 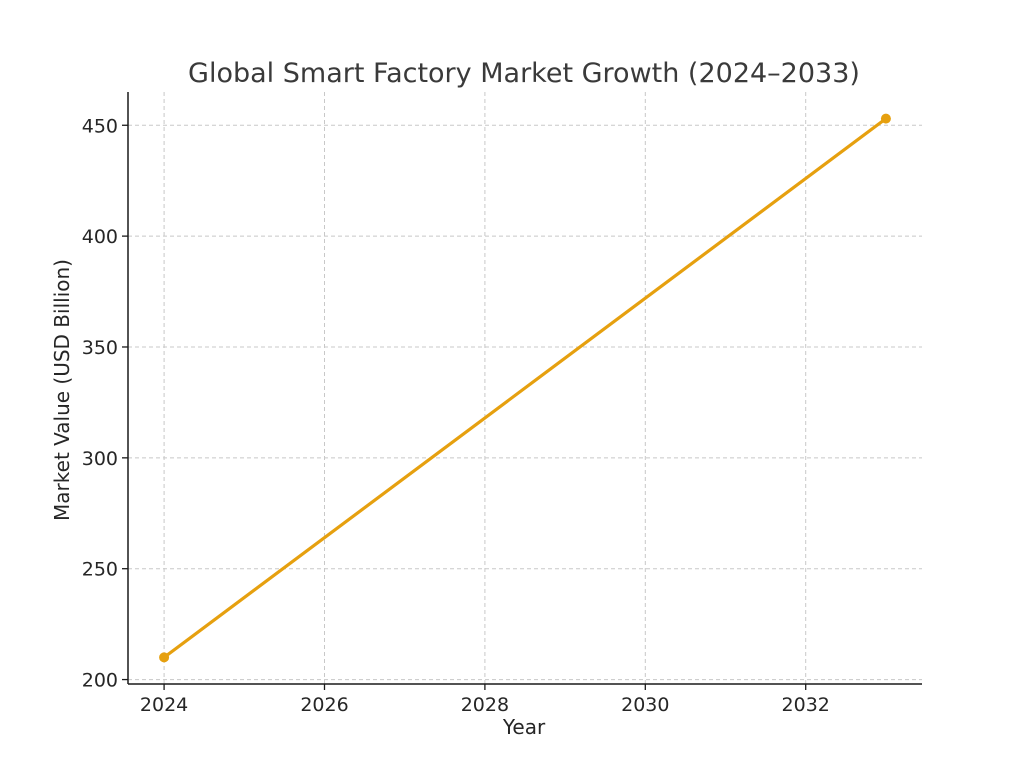 I want to click on y-tick-label: 250, so click(x=100, y=570).